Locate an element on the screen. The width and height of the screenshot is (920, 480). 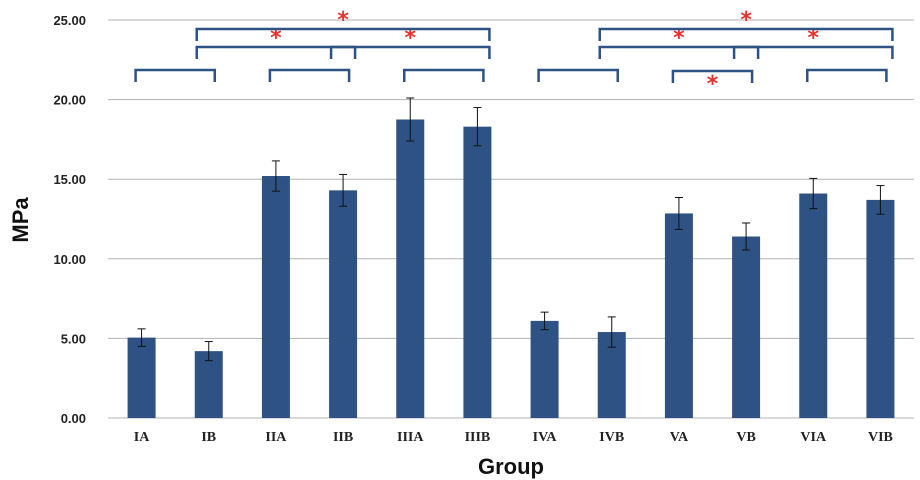
x-tick-label: IB is located at coordinates (208, 437).